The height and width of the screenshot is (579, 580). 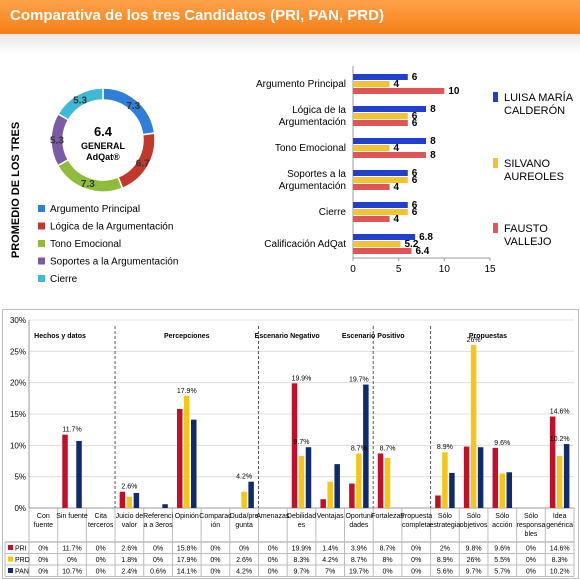 I want to click on category-label: Debilidad, so click(x=301, y=516).